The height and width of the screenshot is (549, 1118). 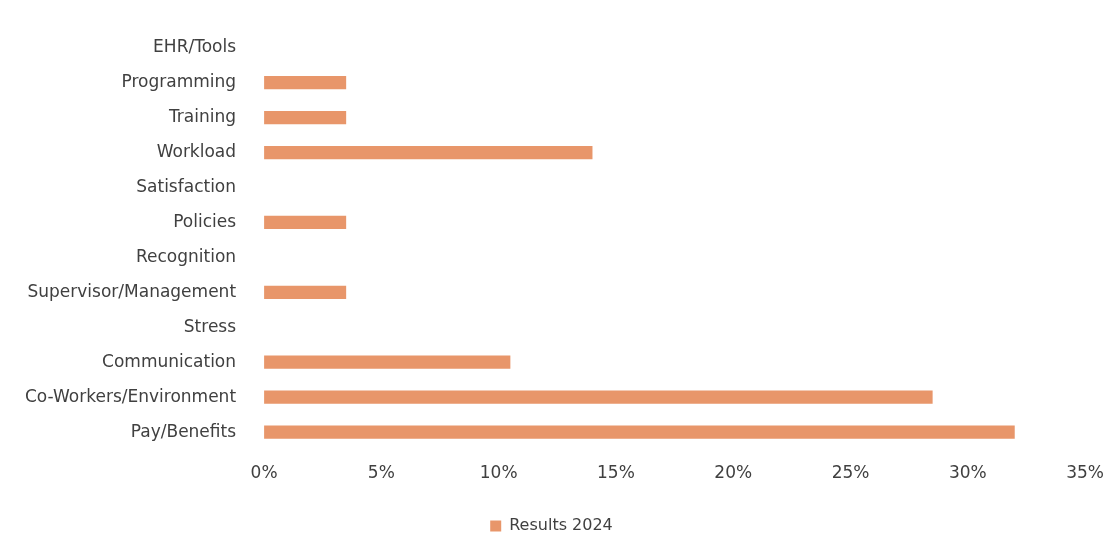 I want to click on x-tick-label: 20%, so click(x=733, y=472).